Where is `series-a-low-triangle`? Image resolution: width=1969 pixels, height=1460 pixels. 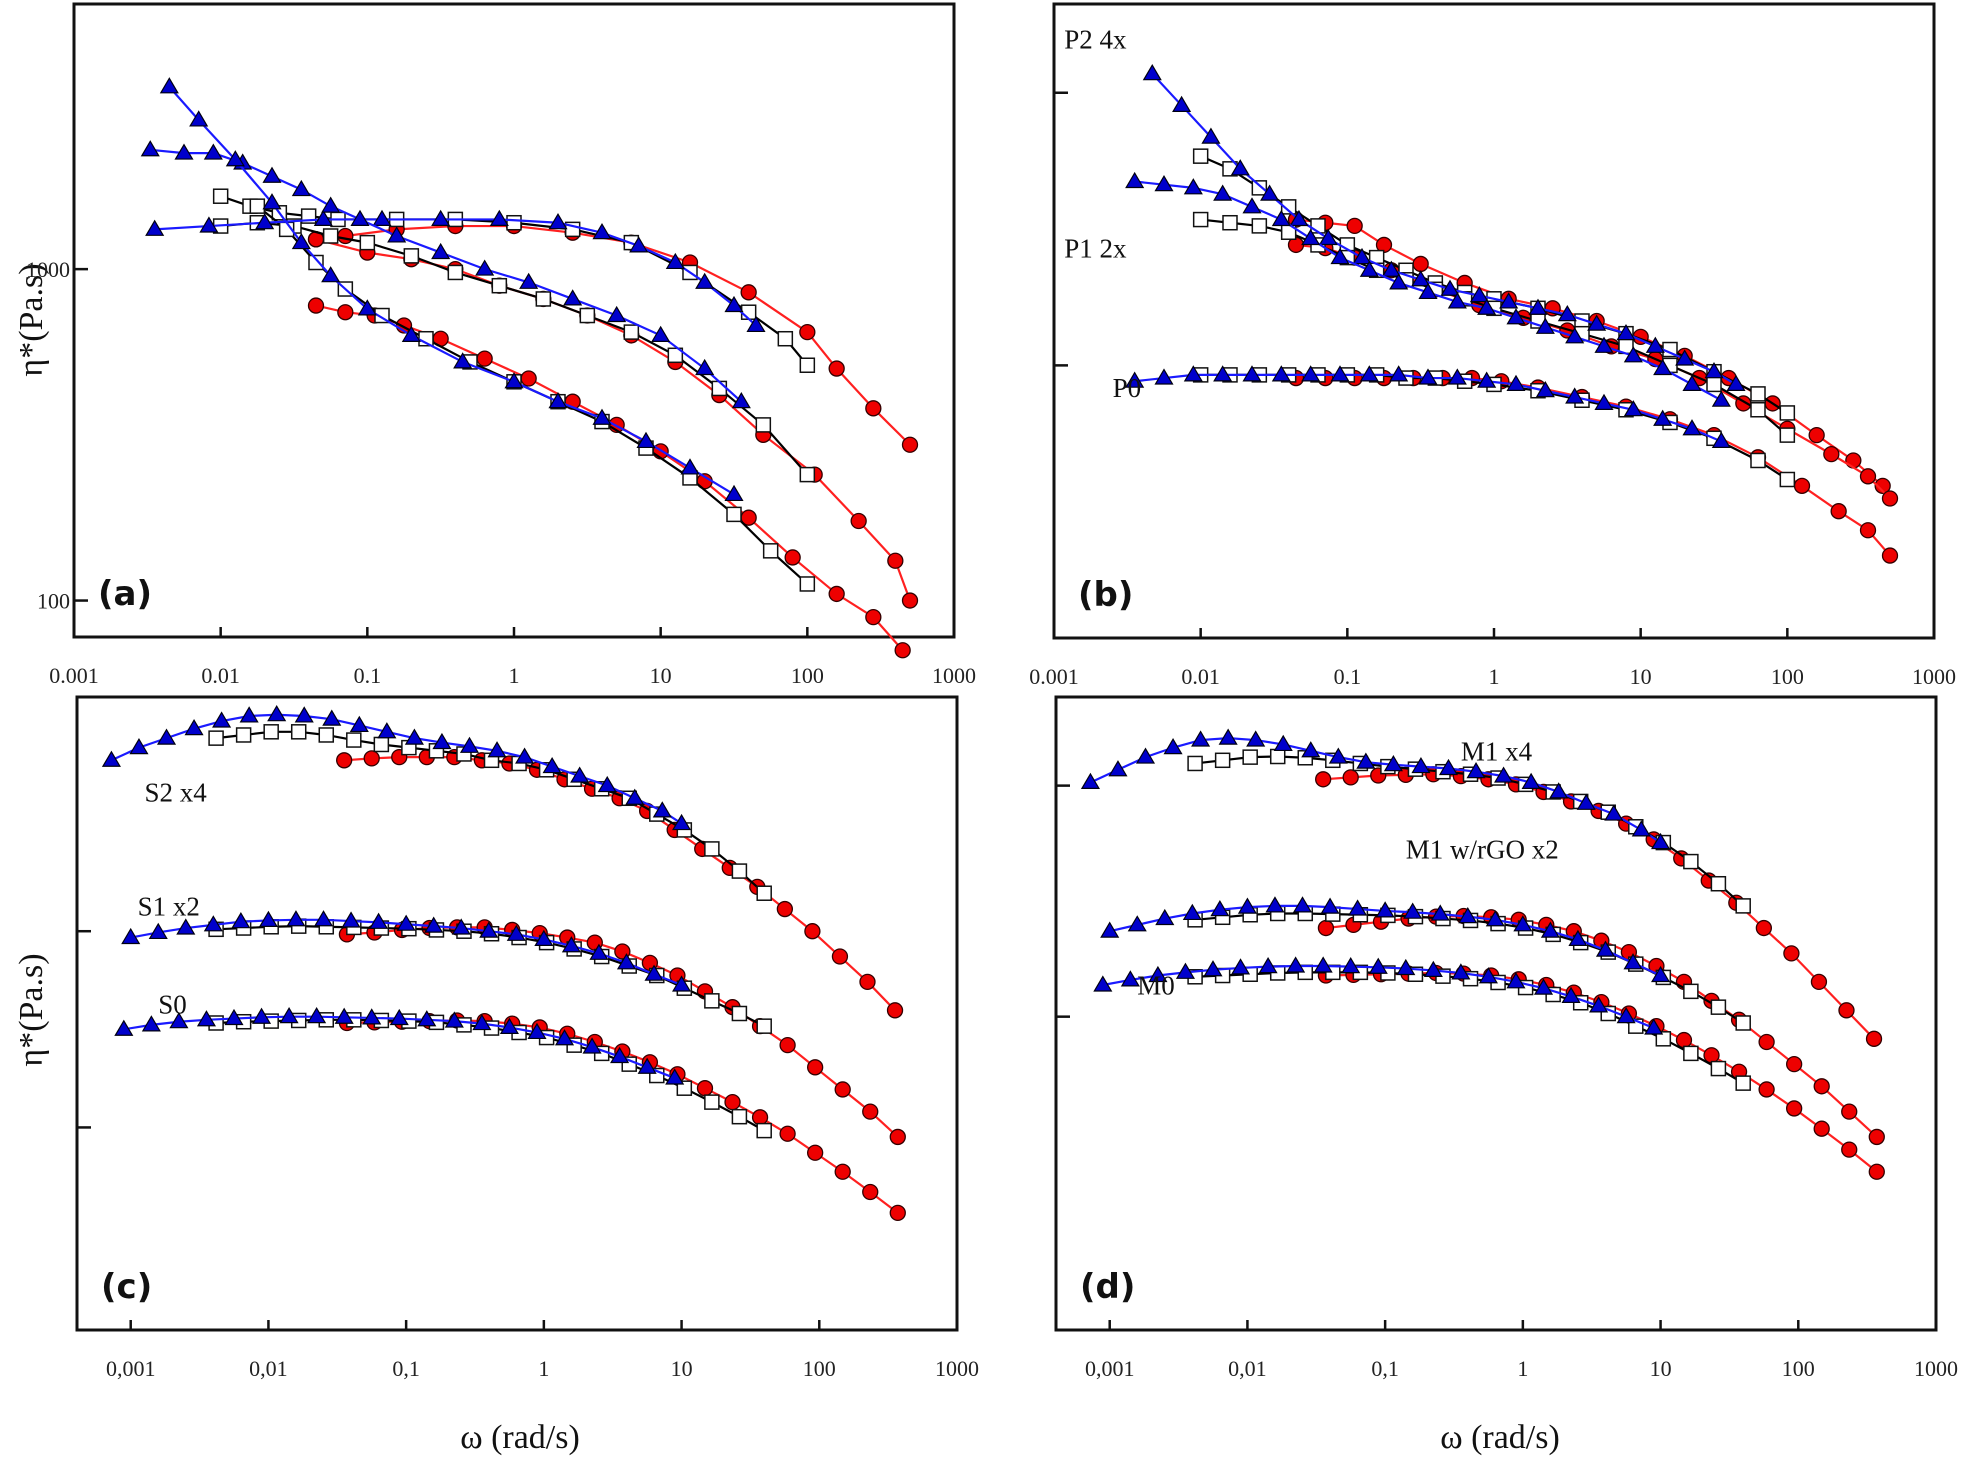 series-a-low-triangle is located at coordinates (451, 289).